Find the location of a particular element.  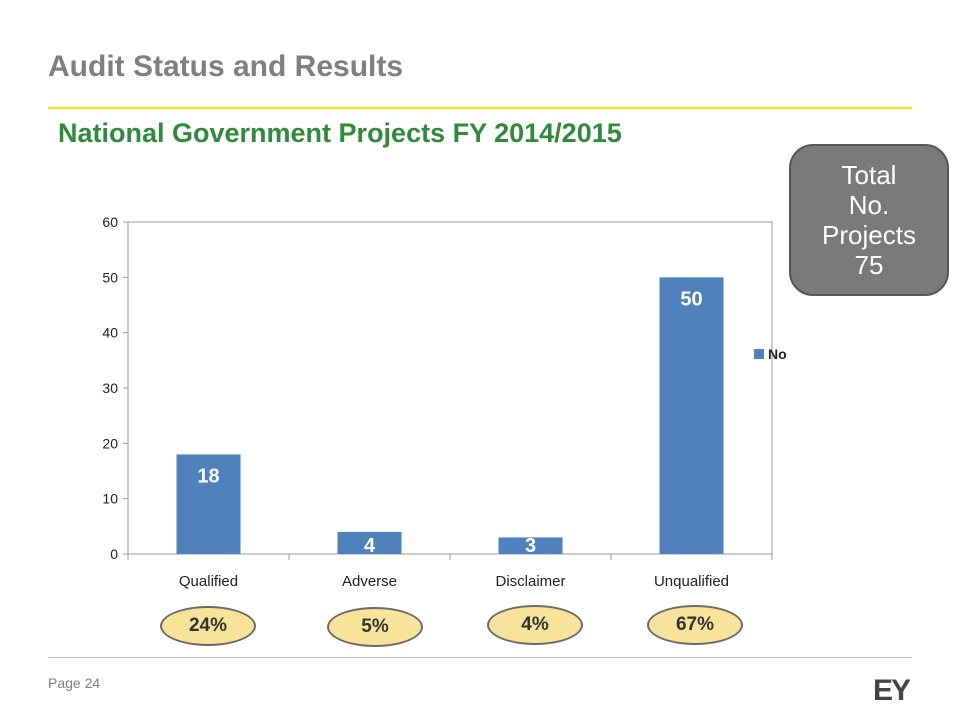

y-tick-label: 0 is located at coordinates (114, 554).